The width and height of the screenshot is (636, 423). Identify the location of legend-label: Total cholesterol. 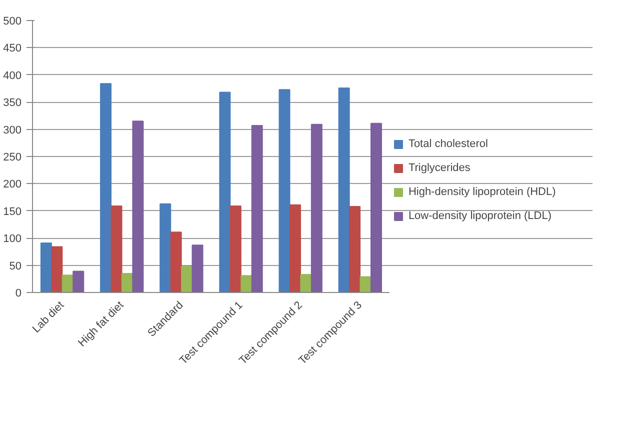
(448, 144).